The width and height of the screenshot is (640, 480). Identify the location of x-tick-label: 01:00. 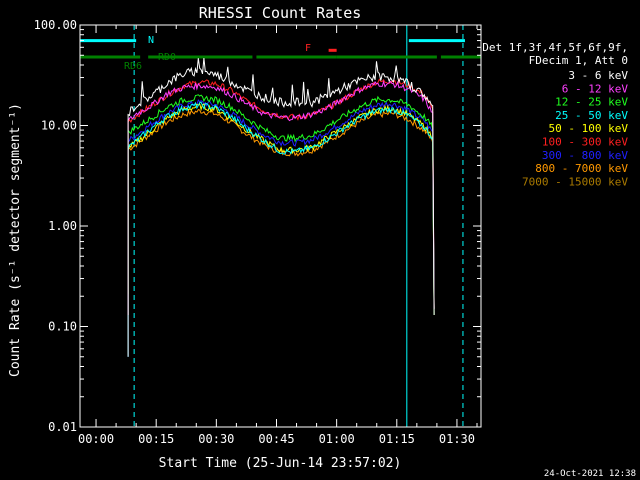
(337, 439).